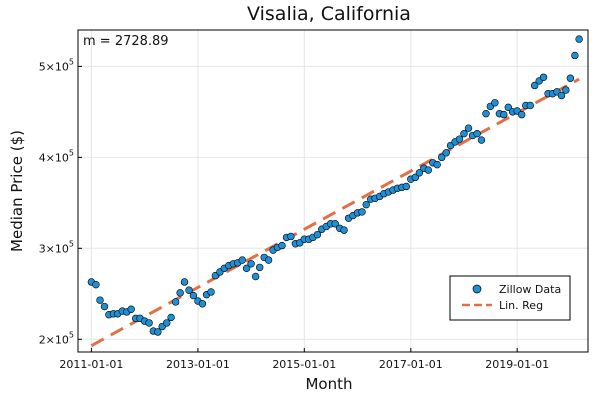 The image size is (600, 400). What do you see at coordinates (91, 364) in the screenshot?
I see `x-tick-label: 2011-01-01` at bounding box center [91, 364].